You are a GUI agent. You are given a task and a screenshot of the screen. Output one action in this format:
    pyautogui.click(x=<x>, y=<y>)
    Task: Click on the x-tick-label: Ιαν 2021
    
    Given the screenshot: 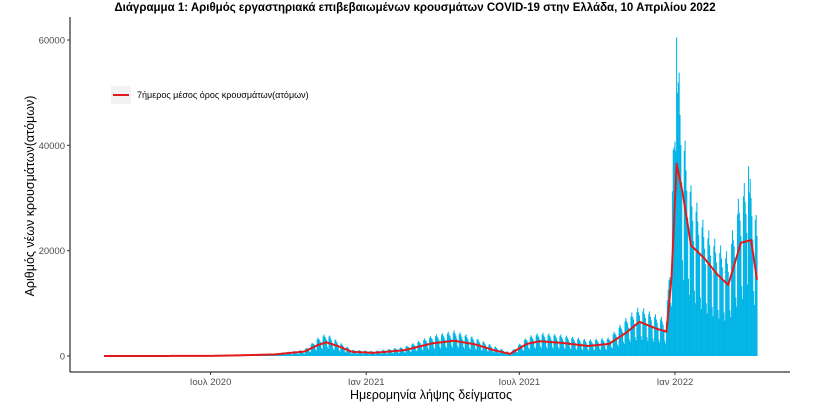 What is the action you would take?
    pyautogui.click(x=366, y=382)
    